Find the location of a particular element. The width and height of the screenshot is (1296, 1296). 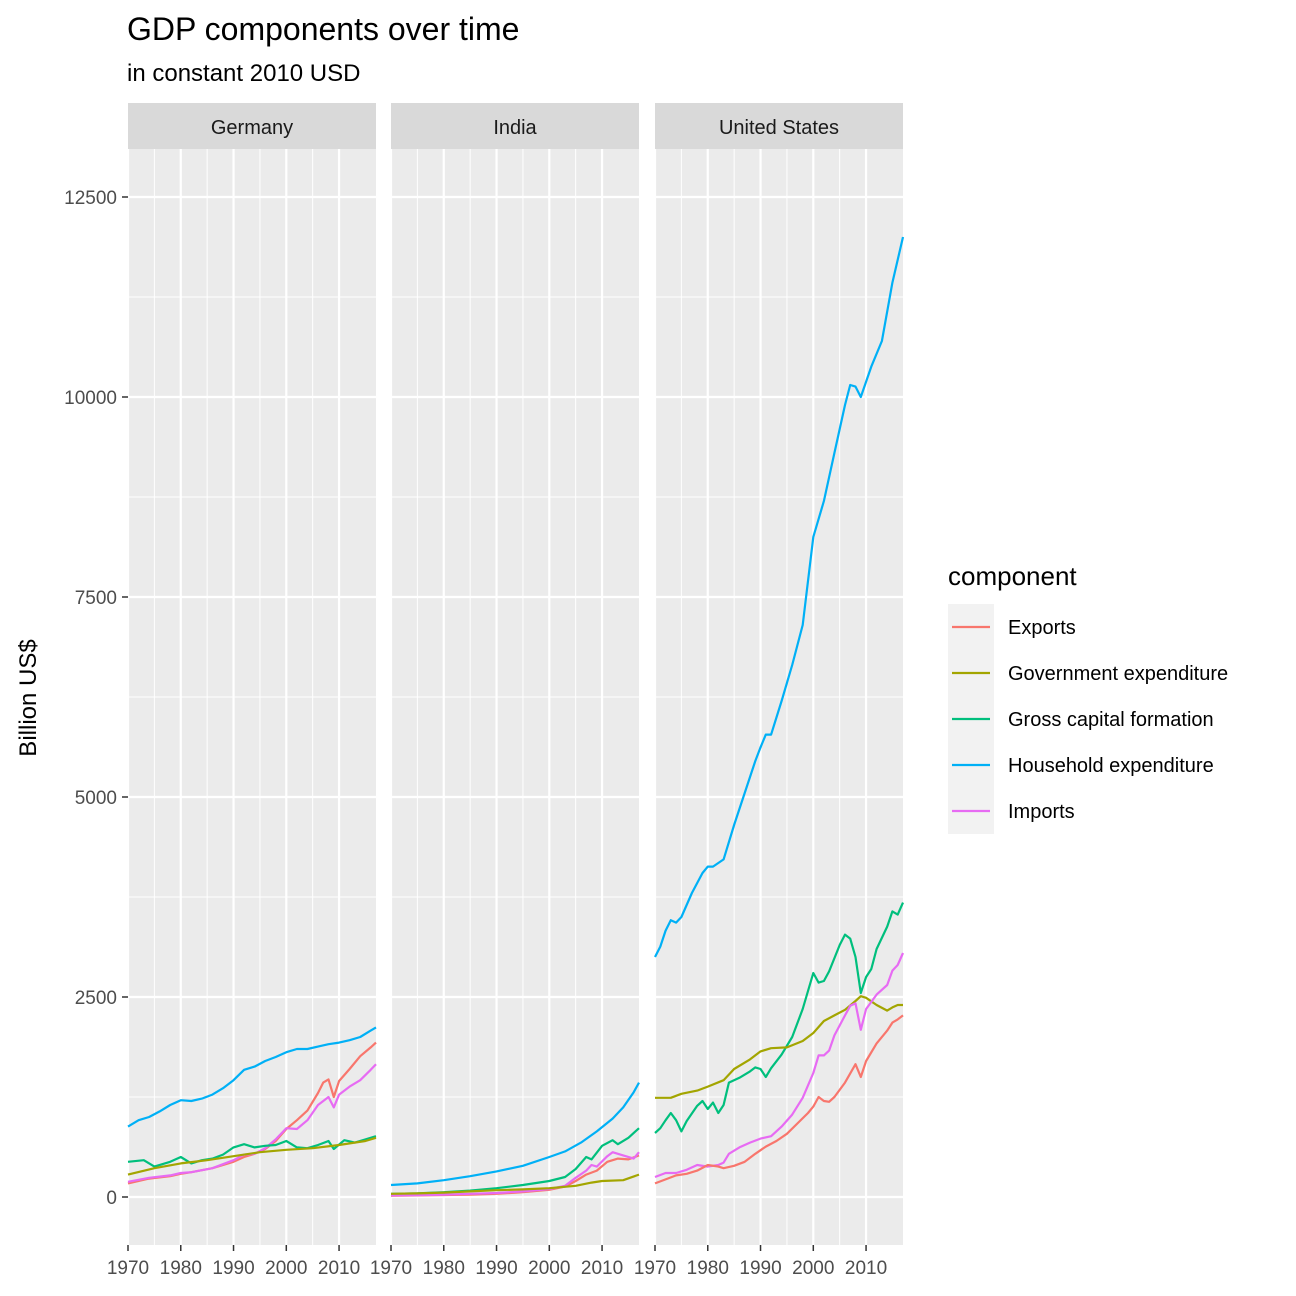

legend-item: Imports is located at coordinates (1013, 812).